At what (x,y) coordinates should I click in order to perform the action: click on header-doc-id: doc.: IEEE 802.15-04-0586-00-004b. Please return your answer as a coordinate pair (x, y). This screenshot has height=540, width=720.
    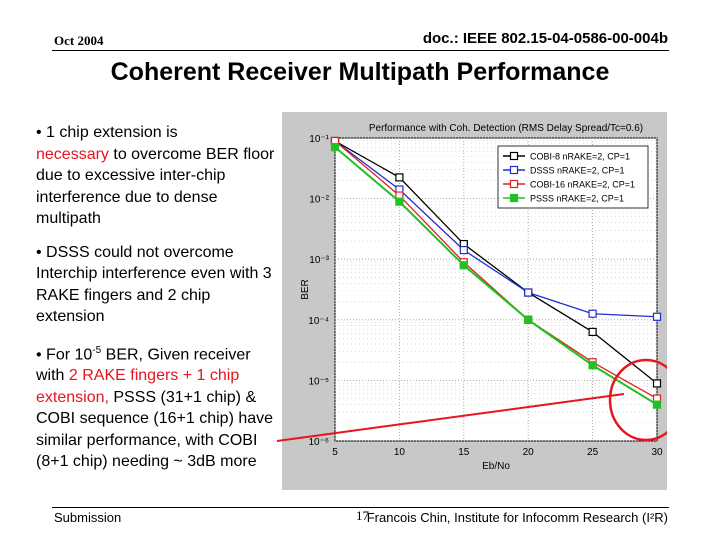
    Looking at the image, I should click on (545, 38).